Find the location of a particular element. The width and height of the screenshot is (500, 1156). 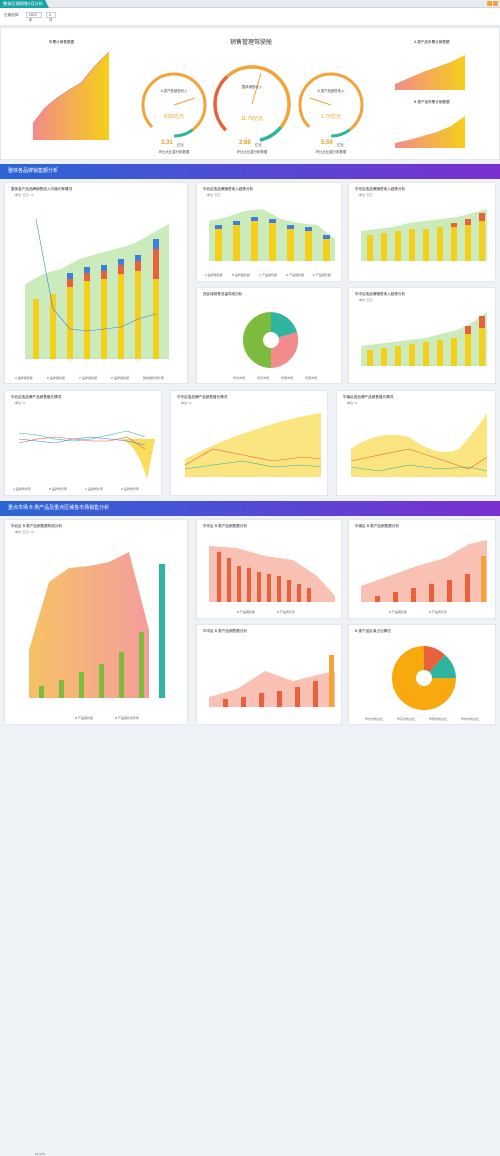

p13-title: B 类产品区域占比情况 is located at coordinates (373, 631).